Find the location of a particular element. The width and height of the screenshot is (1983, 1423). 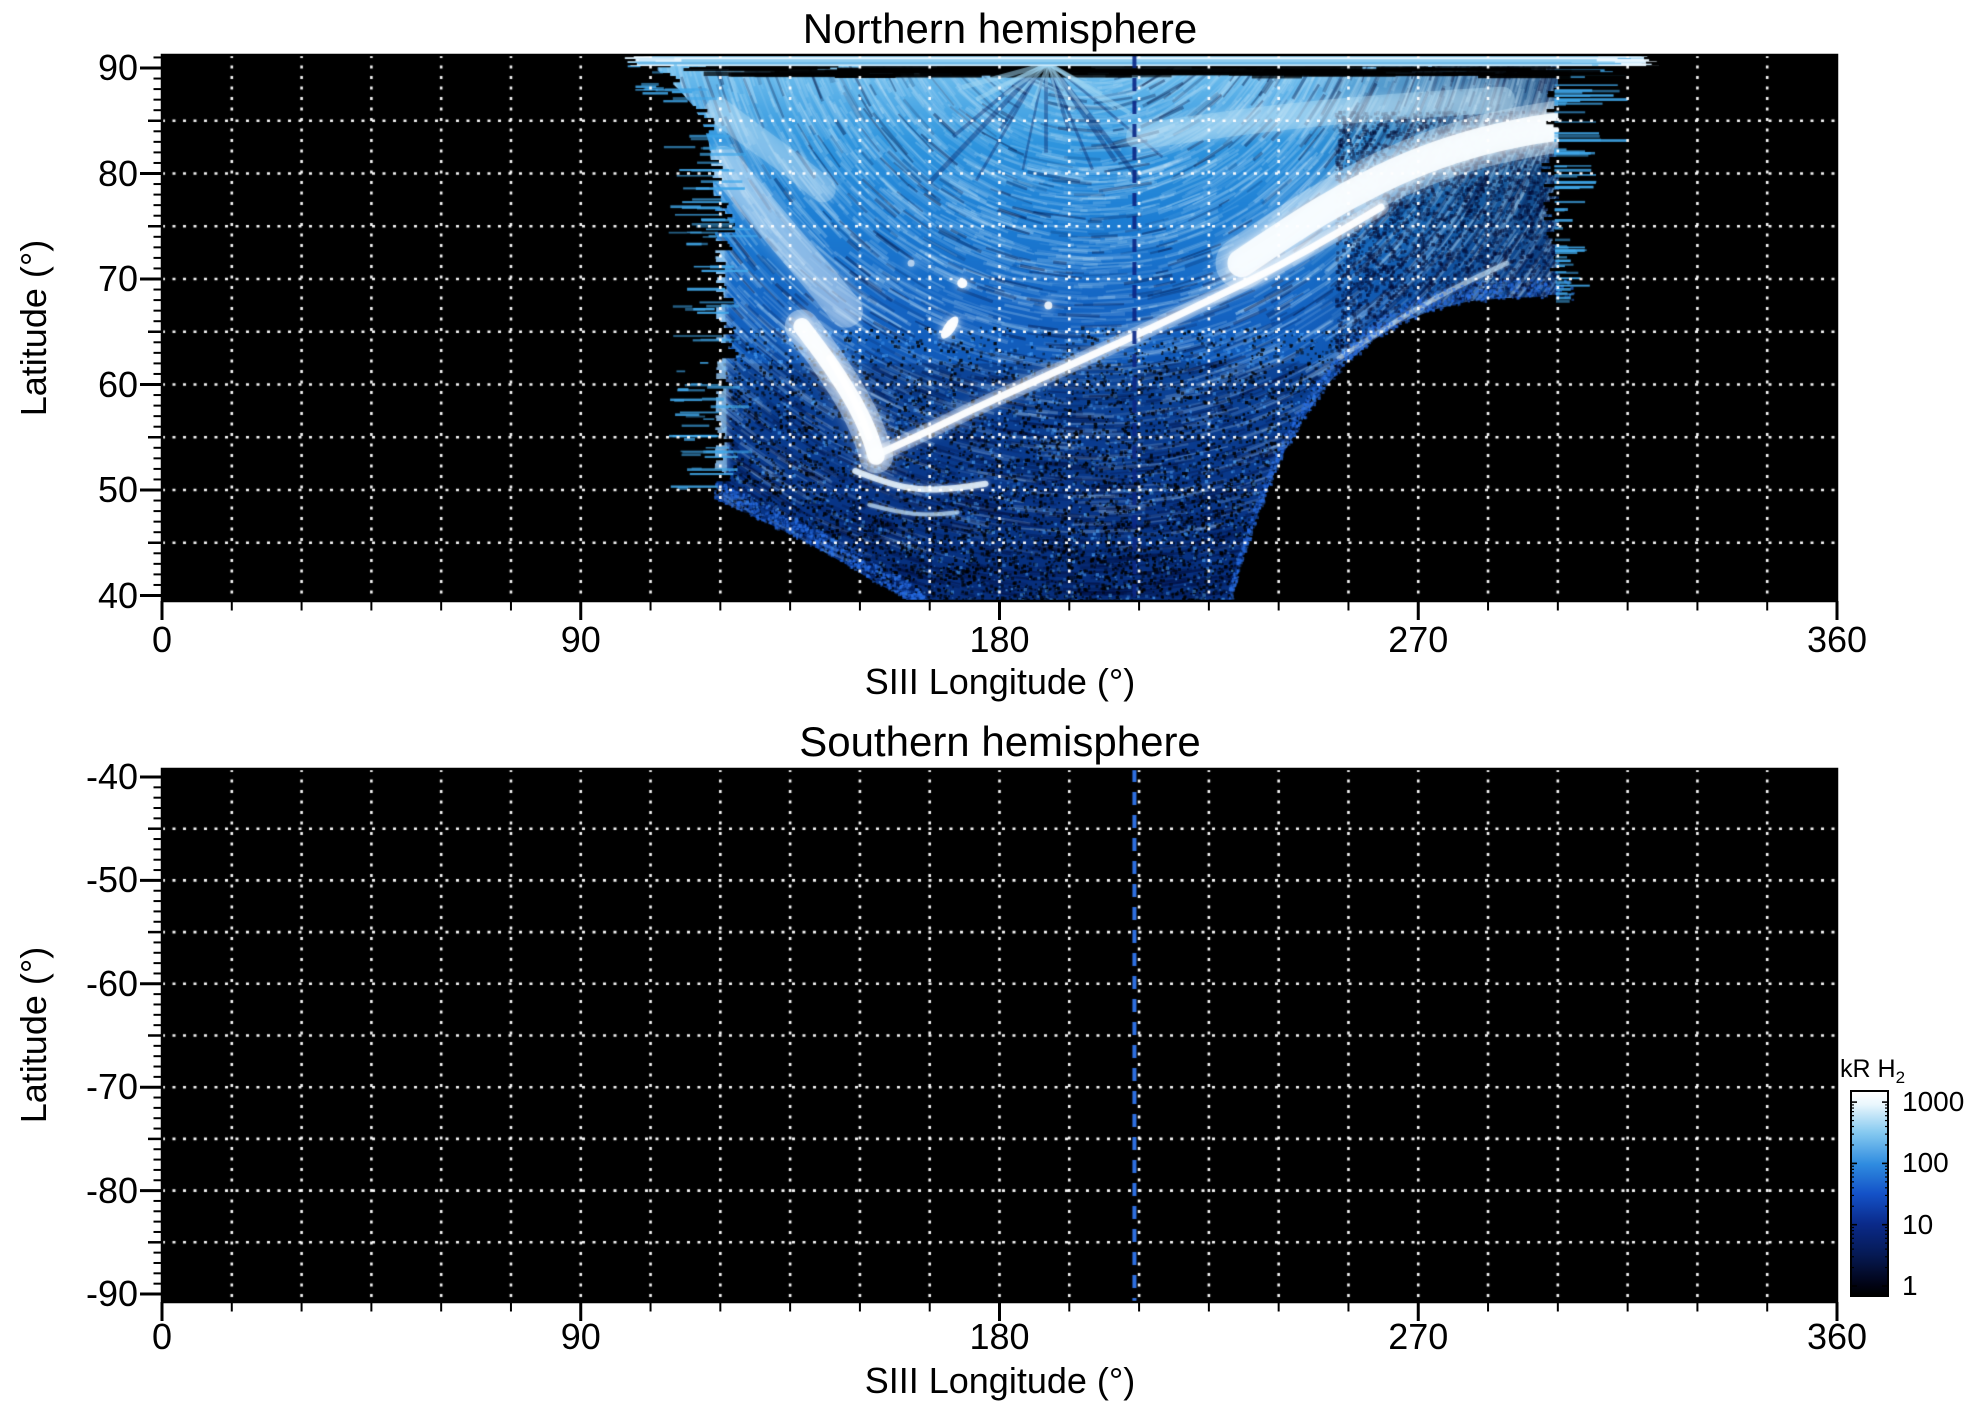

south-y-tick-label: -80 is located at coordinates (111, 1190).